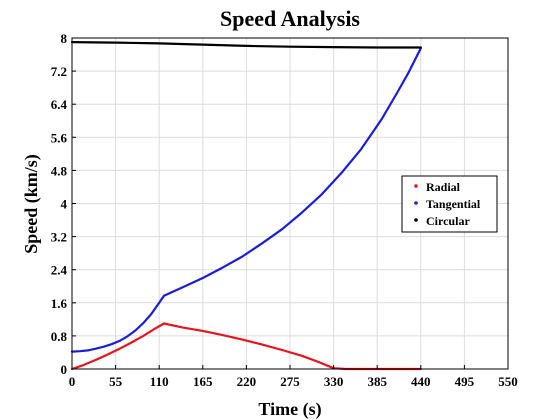 This screenshot has width=560, height=420. Describe the element at coordinates (64, 38) in the screenshot. I see `y-tick-label: 8` at that location.